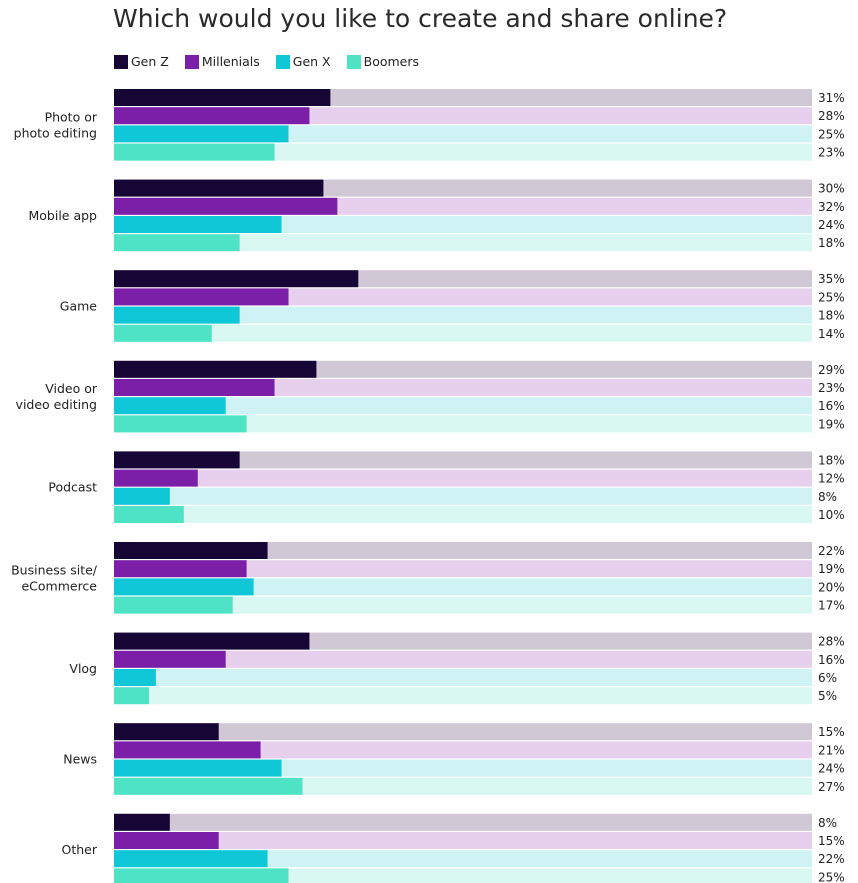  Describe the element at coordinates (831, 424) in the screenshot. I see `value-label-boomers-video-or-video-editing: 19%` at that location.